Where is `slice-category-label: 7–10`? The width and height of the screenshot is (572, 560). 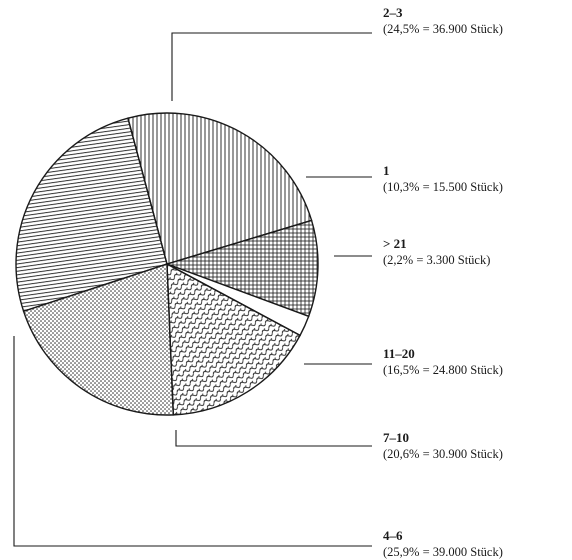
slice-category-label: 7–10 is located at coordinates (396, 437).